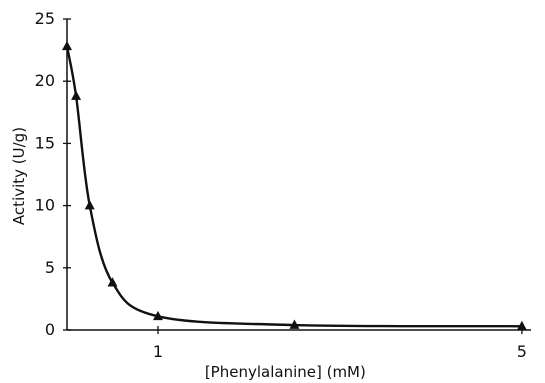  What do you see at coordinates (50, 267) in the screenshot?
I see `y-tick-label: 5` at bounding box center [50, 267].